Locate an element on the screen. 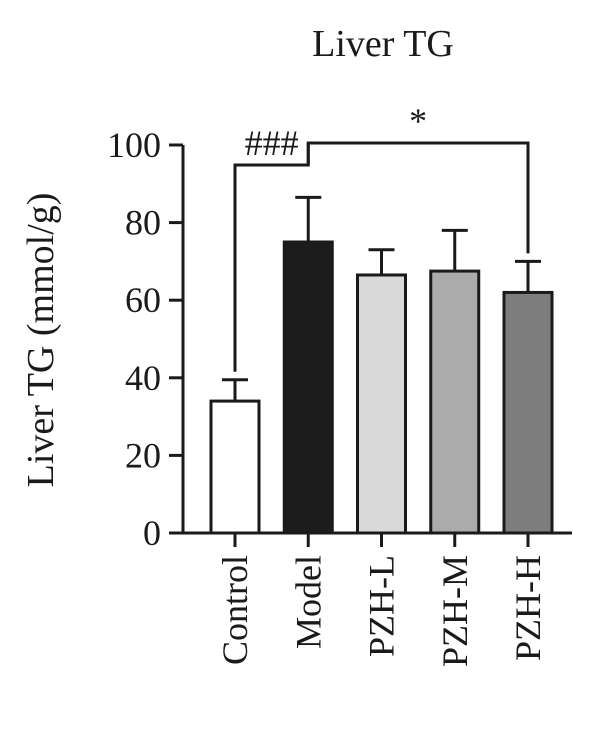 The image size is (600, 739). bar-control is located at coordinates (235, 467).